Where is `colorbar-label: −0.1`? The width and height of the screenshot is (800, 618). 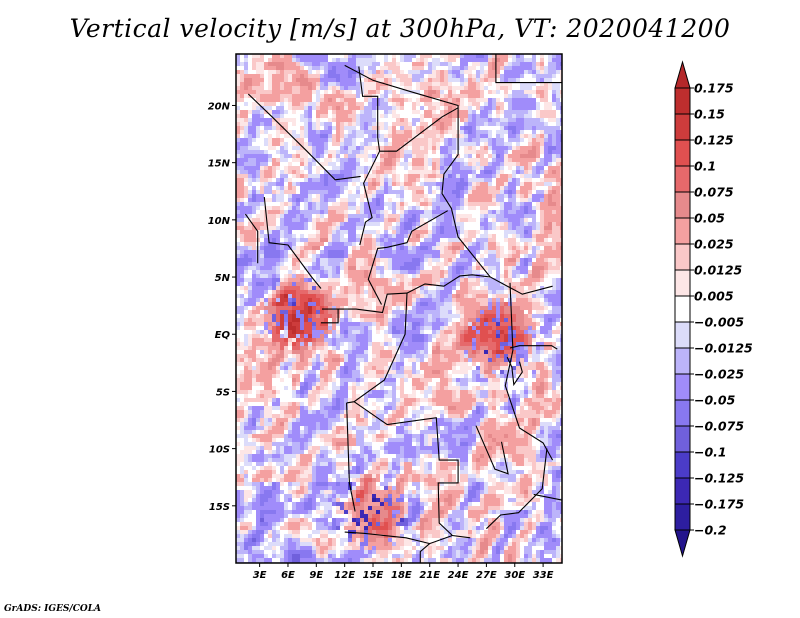
colorbar-label: −0.1 is located at coordinates (710, 452).